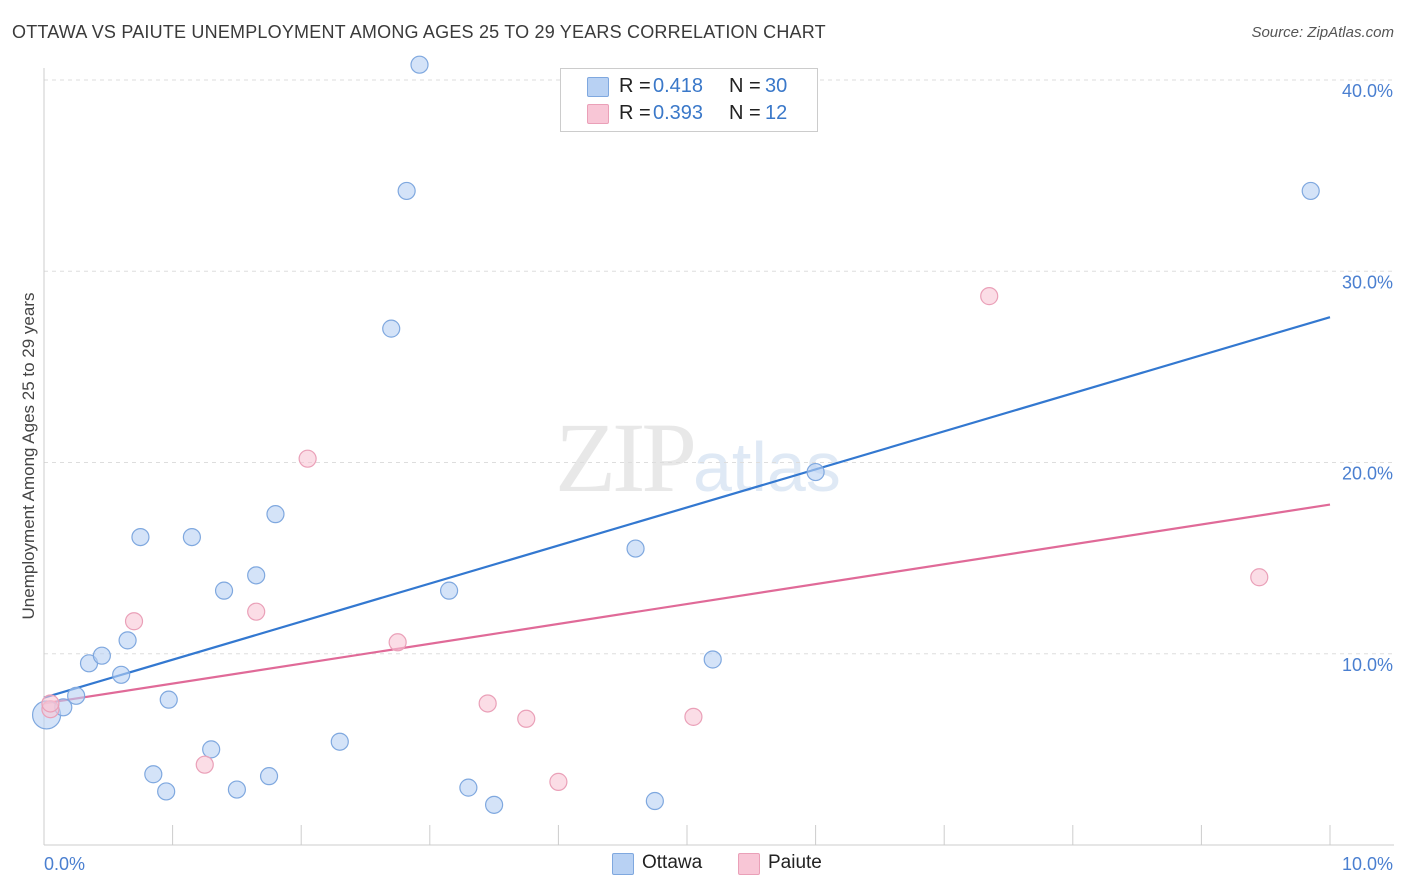  What do you see at coordinates (776, 86) in the screenshot?
I see `legend-n-value: 30` at bounding box center [776, 86].